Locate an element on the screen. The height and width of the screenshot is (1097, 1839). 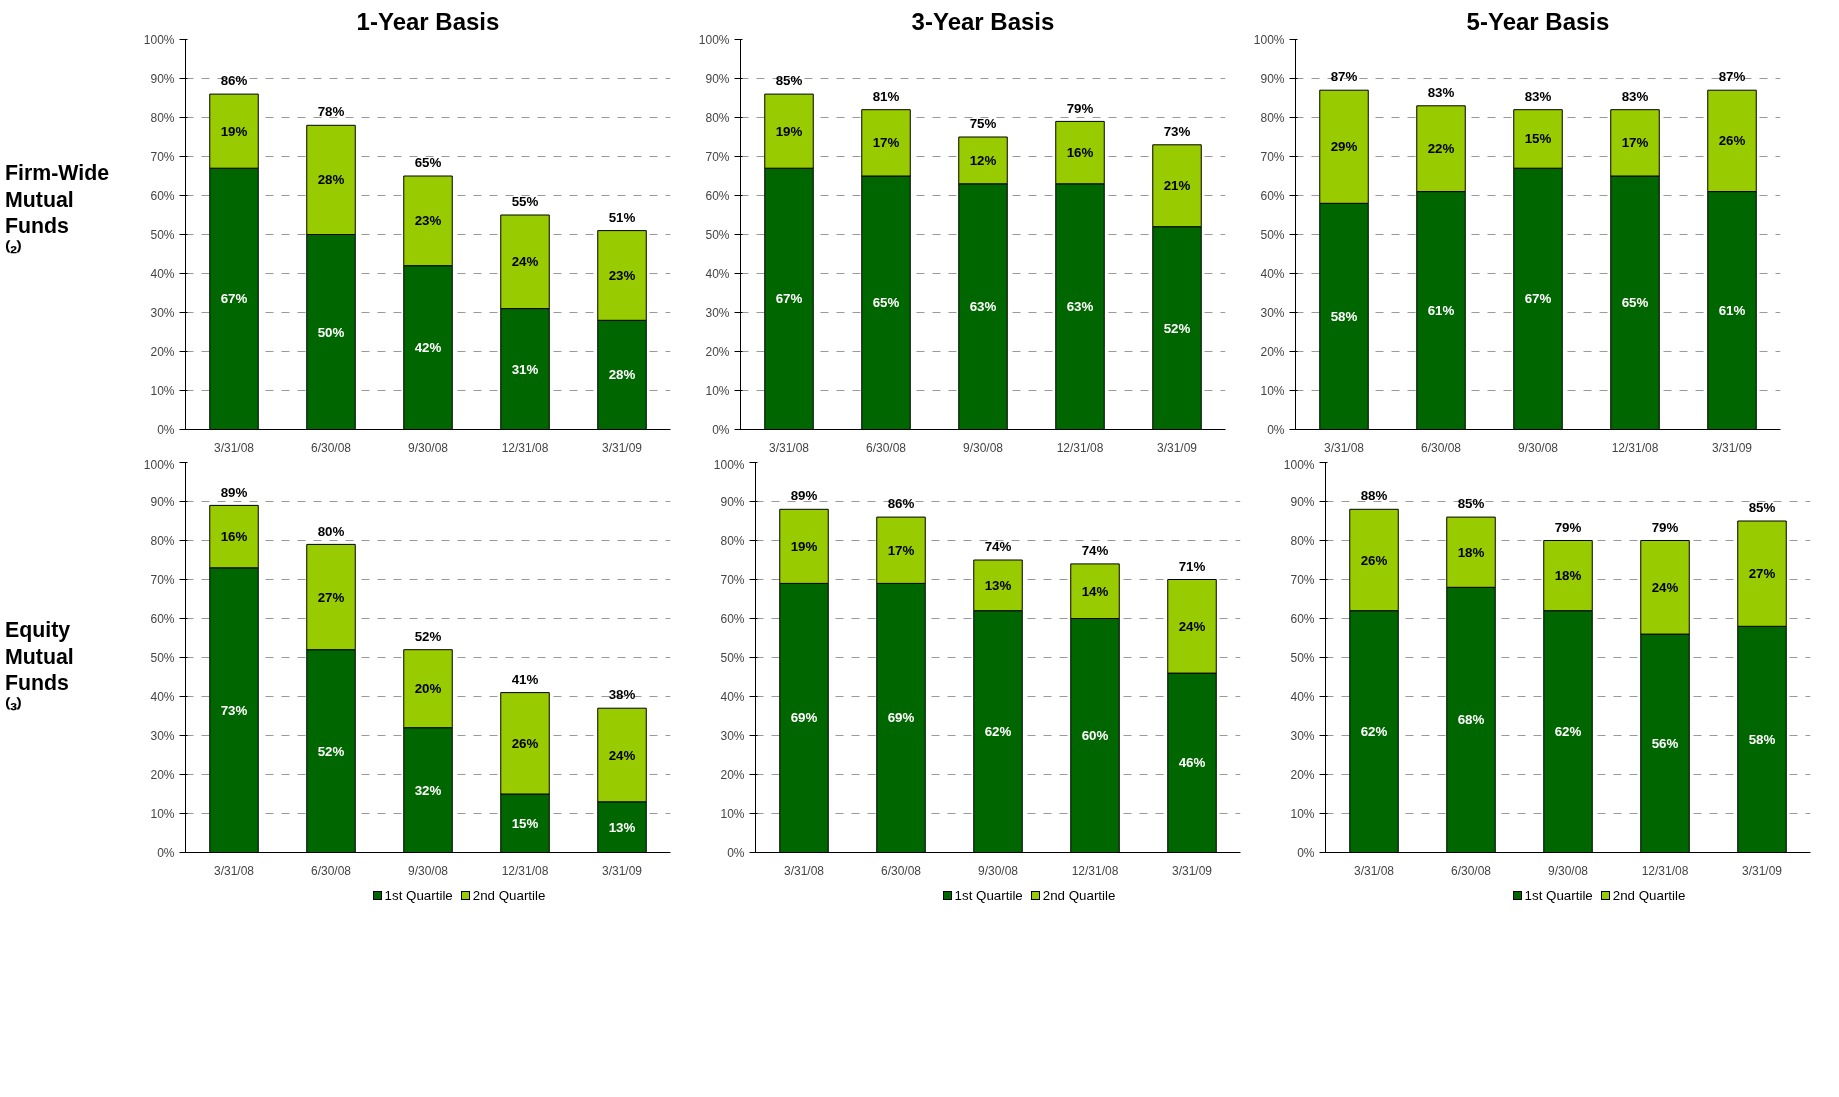
text: Firm-Wide Mutual Funds ⁽²⁾ is located at coordinates (57, 213).